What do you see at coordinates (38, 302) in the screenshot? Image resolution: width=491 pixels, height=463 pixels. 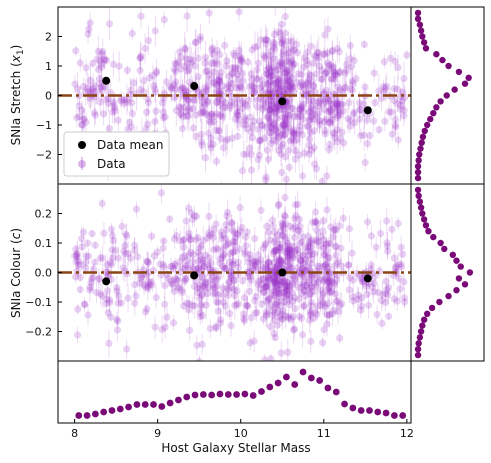 I see `y-tick-label: −0.1` at bounding box center [38, 302].